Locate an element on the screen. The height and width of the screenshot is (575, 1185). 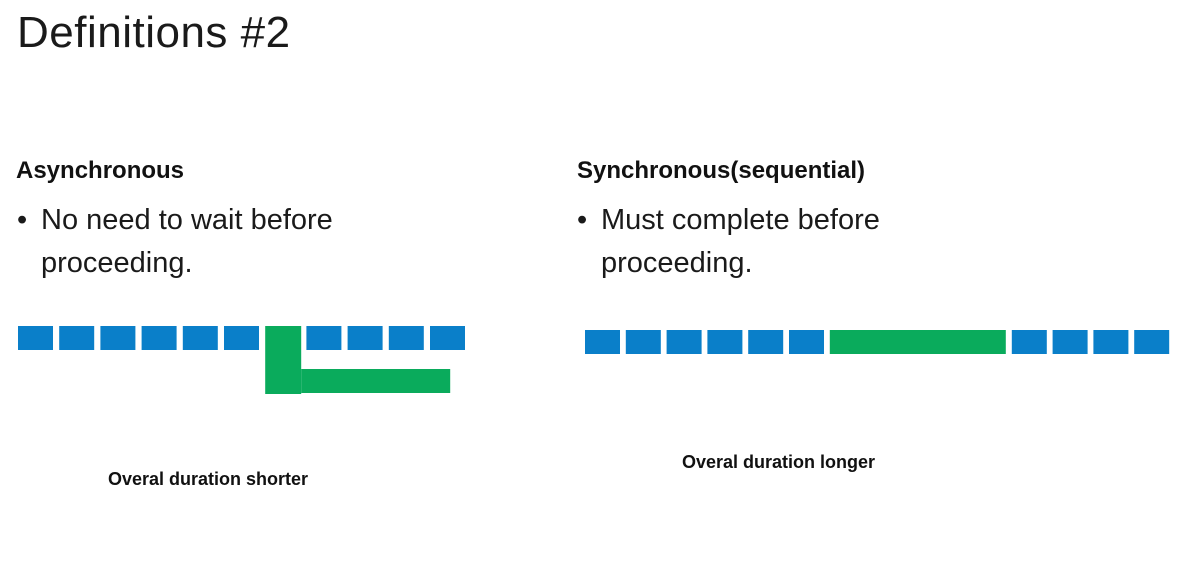
async-wait-branch-horizontal is located at coordinates (376, 381).